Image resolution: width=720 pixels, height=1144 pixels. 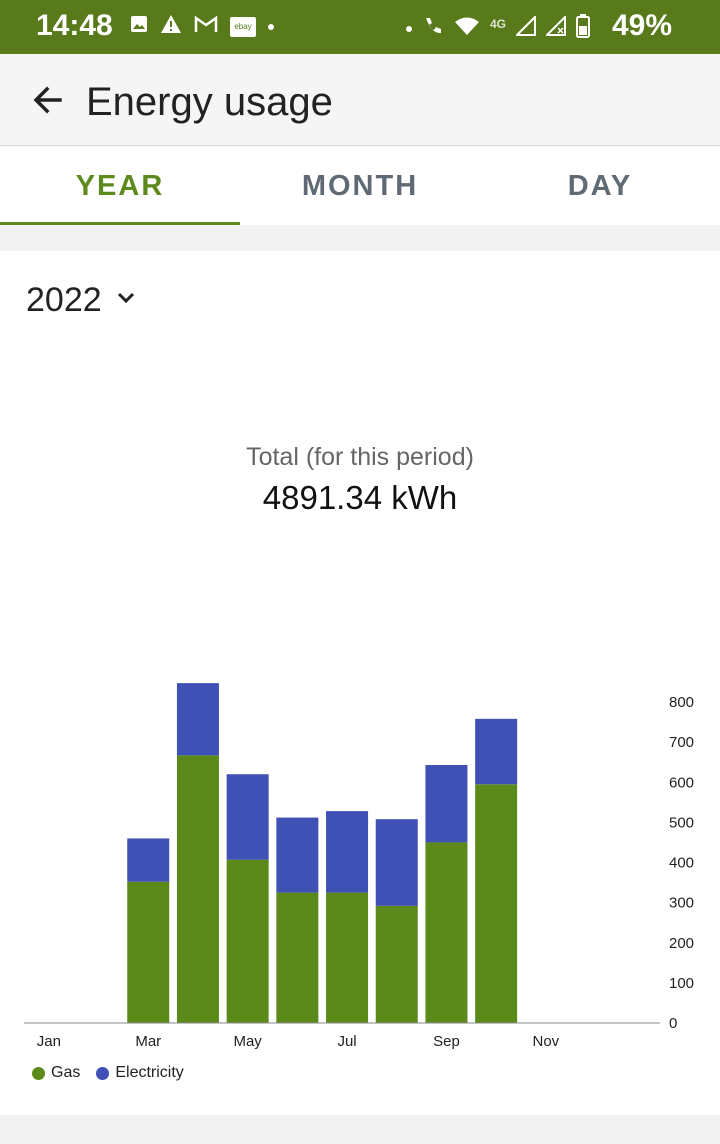 I want to click on total-label: Total (for this period), so click(x=360, y=457).